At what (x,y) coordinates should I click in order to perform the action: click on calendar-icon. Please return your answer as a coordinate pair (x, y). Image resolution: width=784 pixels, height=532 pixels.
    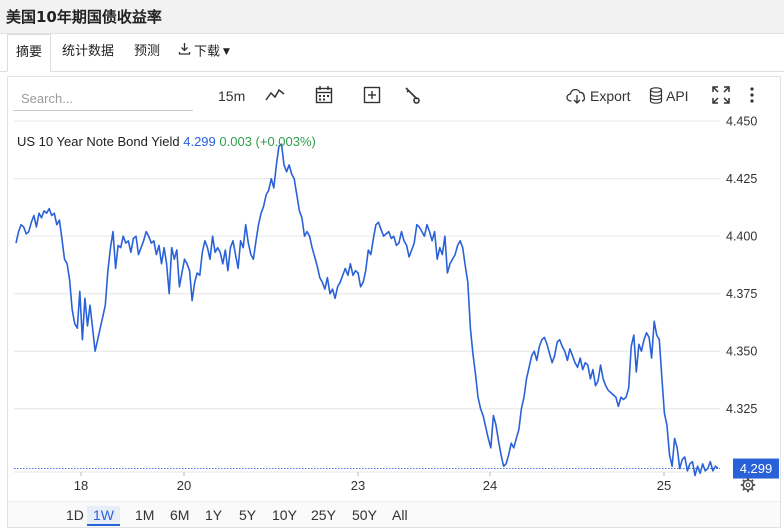
    Looking at the image, I should click on (324, 96).